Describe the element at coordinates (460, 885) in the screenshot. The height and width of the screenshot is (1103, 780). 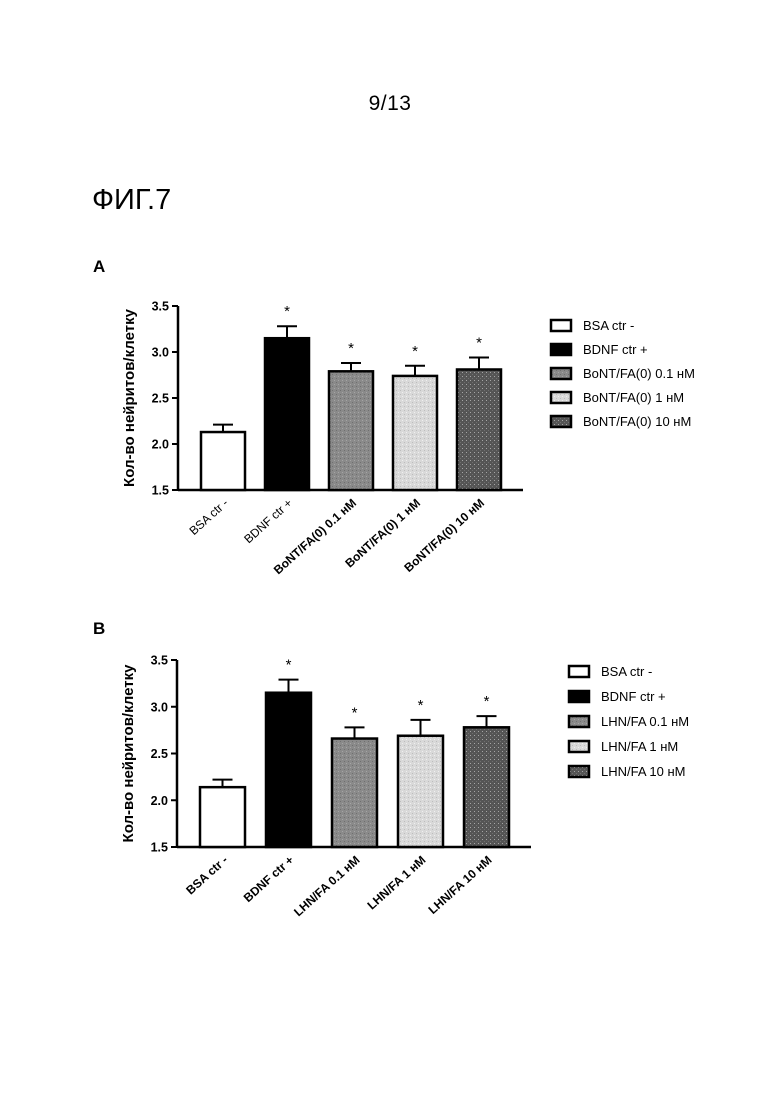
I see `x-tick-label: LHN/FA 10 нМ` at that location.